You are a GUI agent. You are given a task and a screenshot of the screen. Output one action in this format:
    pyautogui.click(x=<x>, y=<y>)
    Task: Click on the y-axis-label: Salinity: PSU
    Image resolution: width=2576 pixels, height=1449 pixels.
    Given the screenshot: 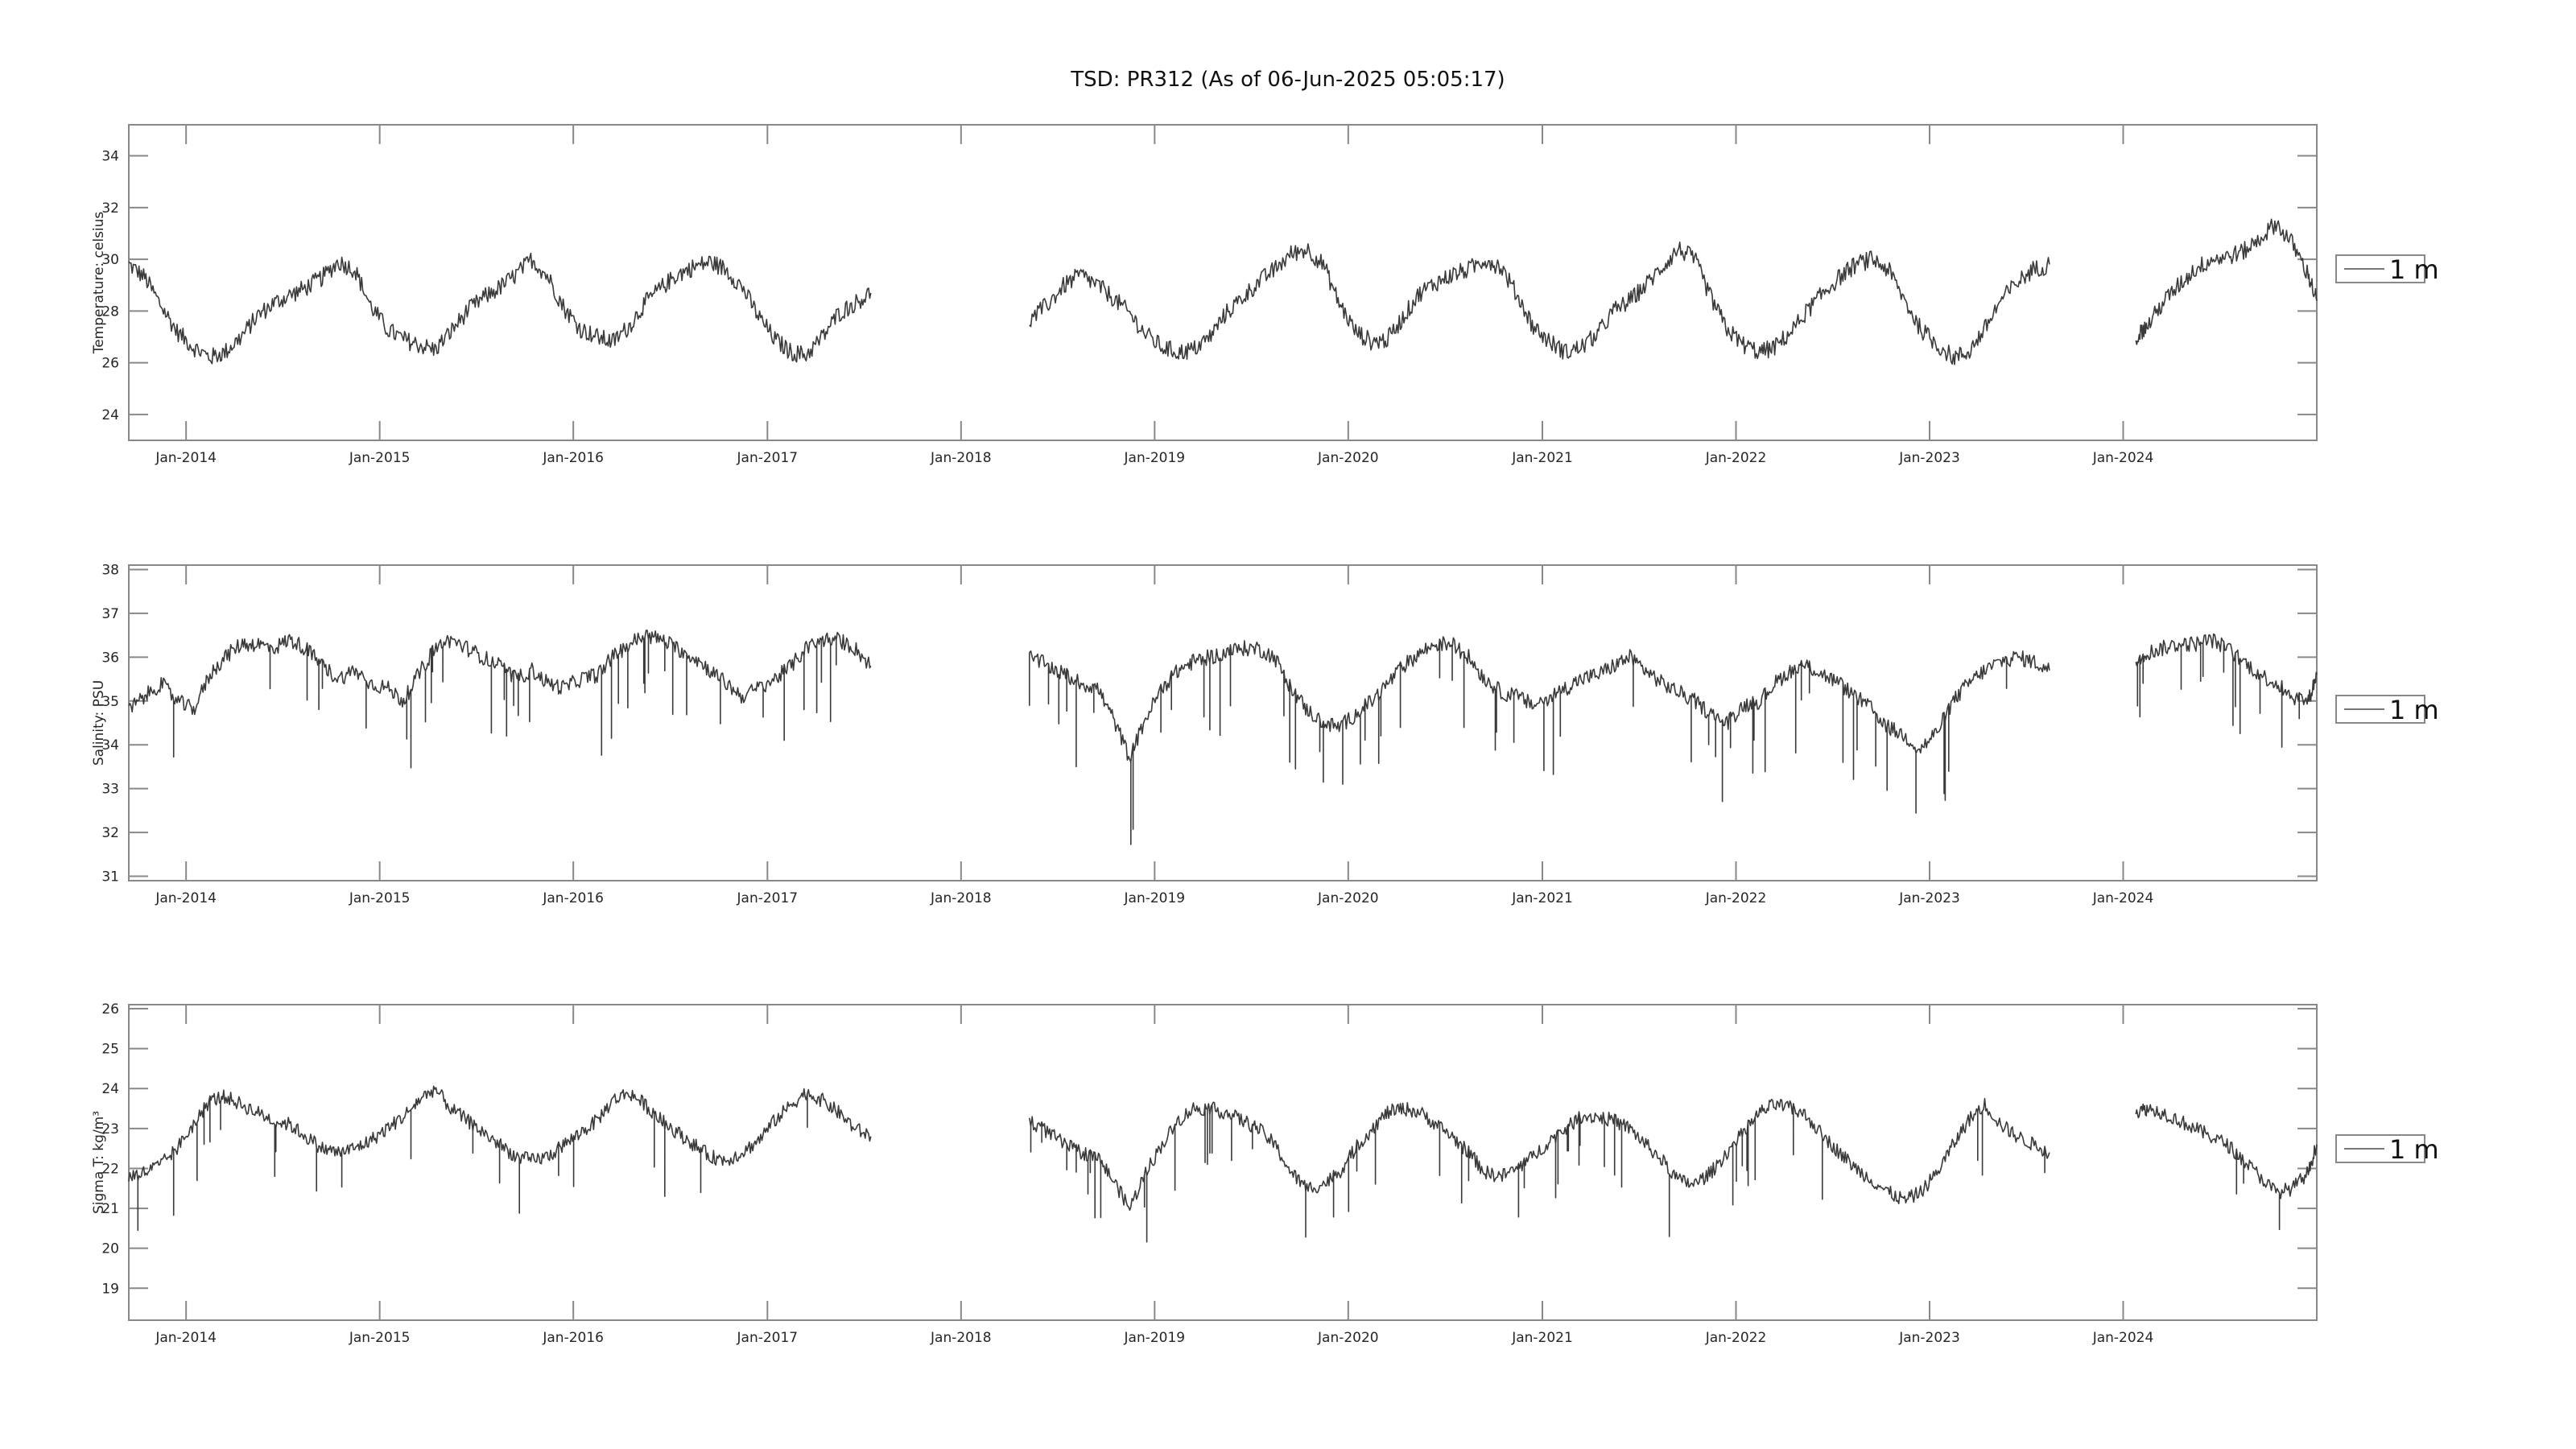 What is the action you would take?
    pyautogui.click(x=99, y=723)
    